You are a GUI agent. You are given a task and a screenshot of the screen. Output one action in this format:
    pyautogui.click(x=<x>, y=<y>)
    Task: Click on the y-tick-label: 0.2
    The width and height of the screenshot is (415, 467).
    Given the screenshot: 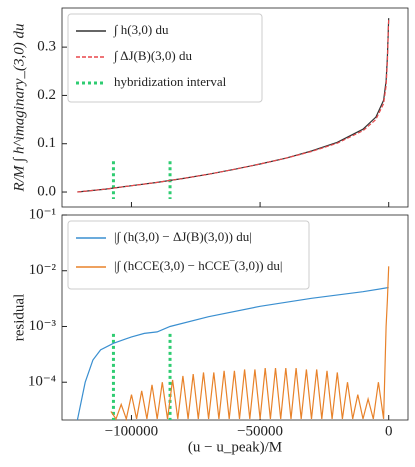 What is the action you would take?
    pyautogui.click(x=46, y=95)
    